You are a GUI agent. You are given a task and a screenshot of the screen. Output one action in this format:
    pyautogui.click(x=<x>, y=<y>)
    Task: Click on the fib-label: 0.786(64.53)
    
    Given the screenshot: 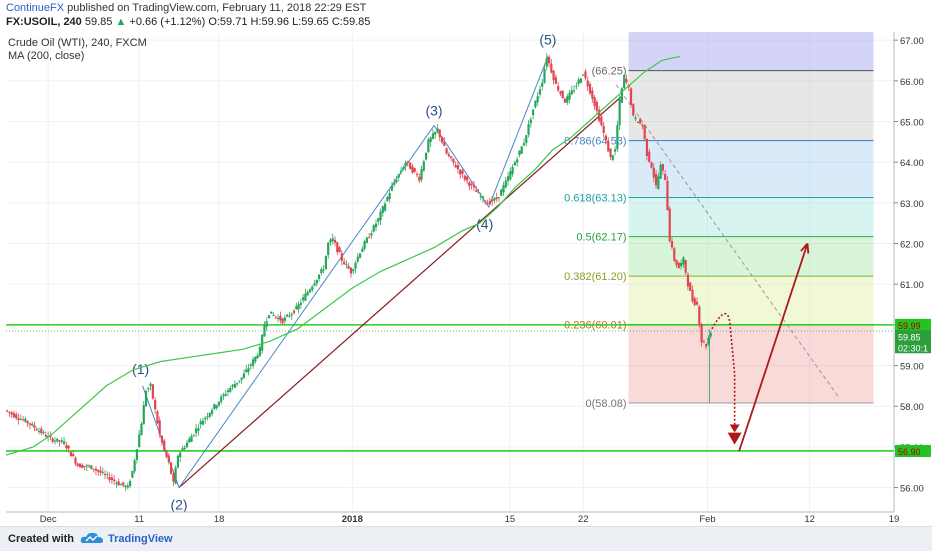 What is the action you would take?
    pyautogui.click(x=595, y=142)
    